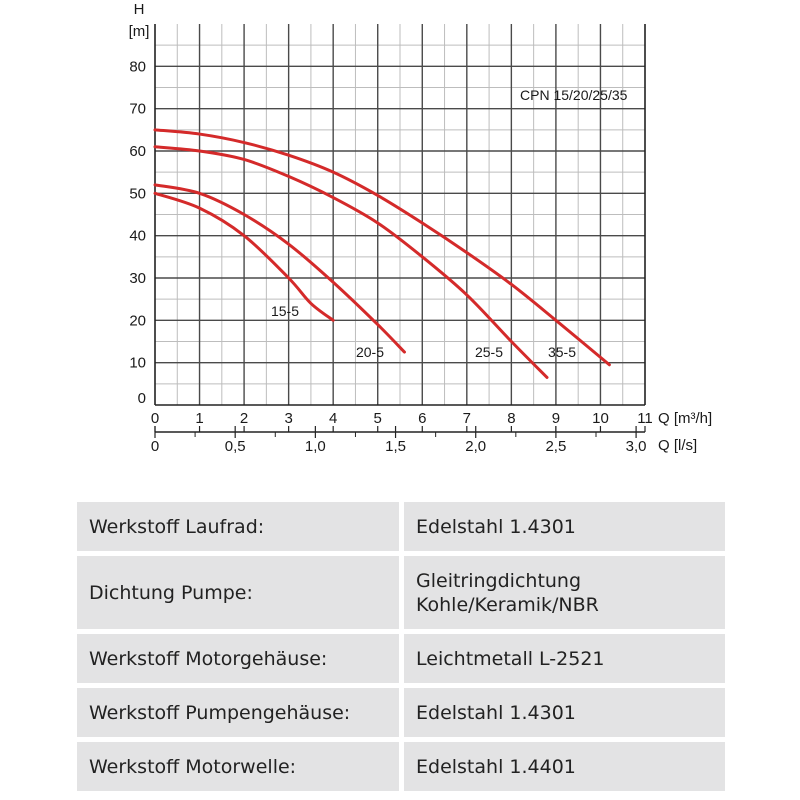 The width and height of the screenshot is (800, 800). I want to click on x-tick-label: 2, so click(244, 418).